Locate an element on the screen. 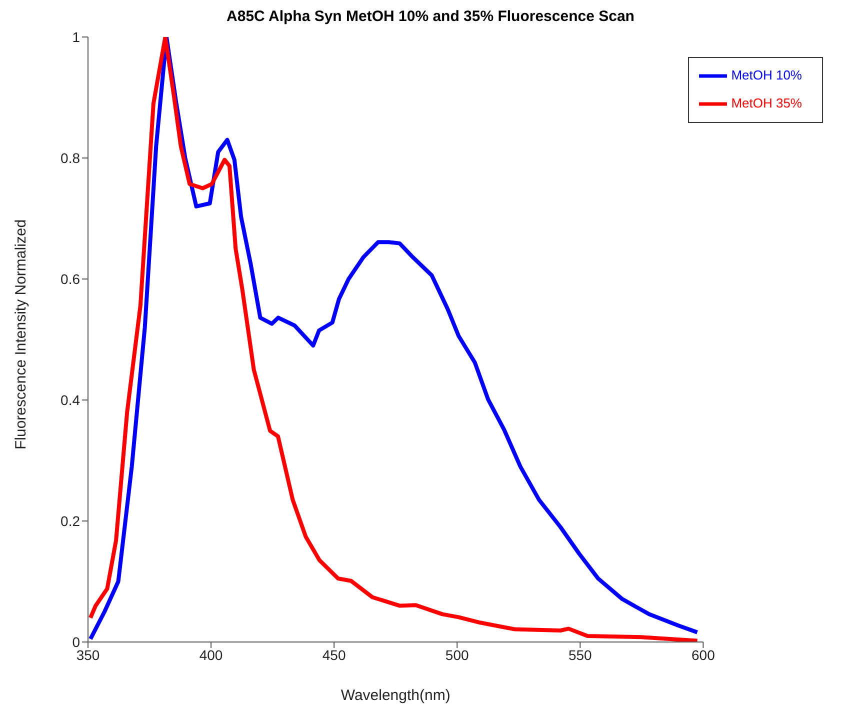 Image resolution: width=863 pixels, height=717 pixels. y-axis-title: Fluorescence Intensity Normalized is located at coordinates (21, 334).